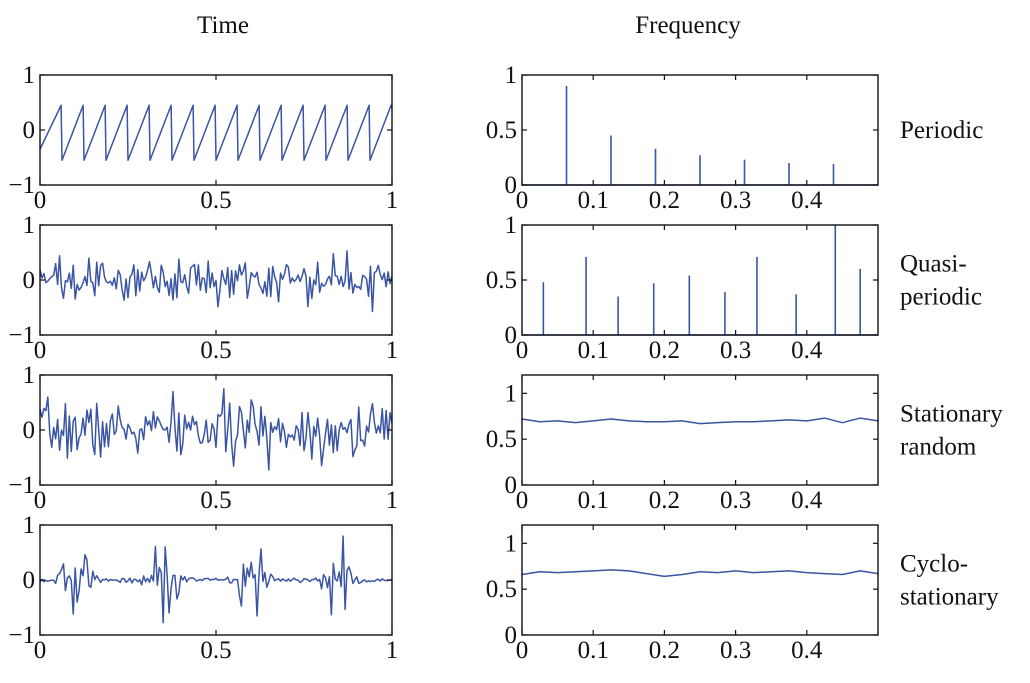 Image resolution: width=1030 pixels, height=683 pixels. What do you see at coordinates (688, 25) in the screenshot?
I see `frequency-column-title: Frequency` at bounding box center [688, 25].